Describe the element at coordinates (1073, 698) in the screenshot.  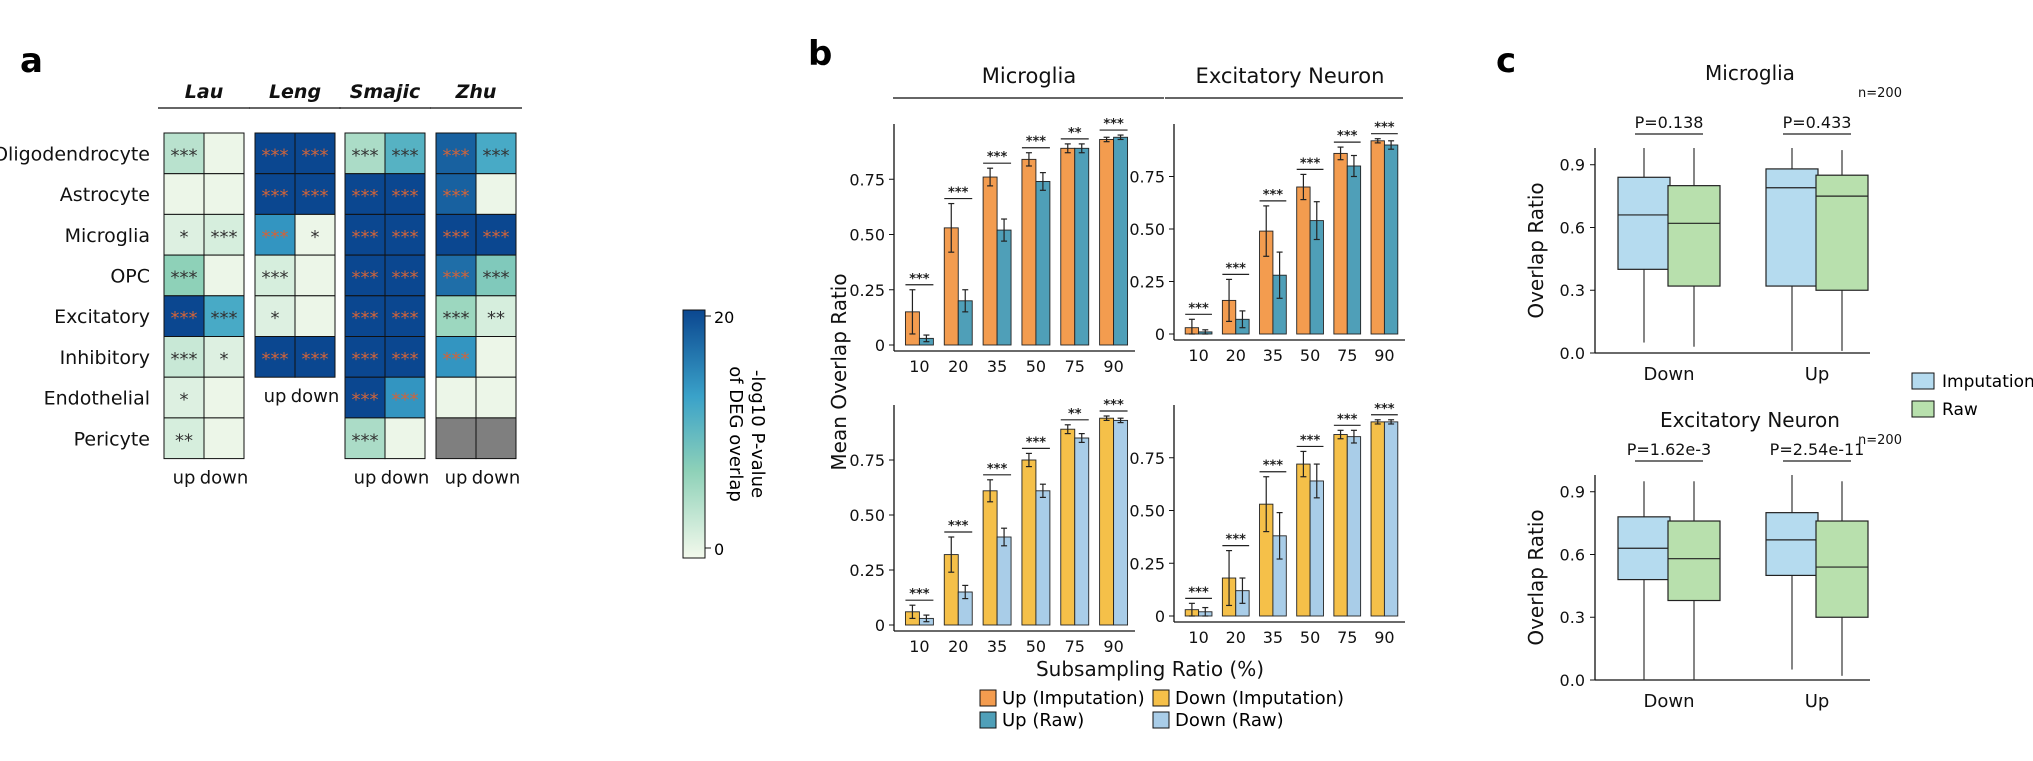
I see `legend-label-up-imputation: Up (Imputation)` at that location.